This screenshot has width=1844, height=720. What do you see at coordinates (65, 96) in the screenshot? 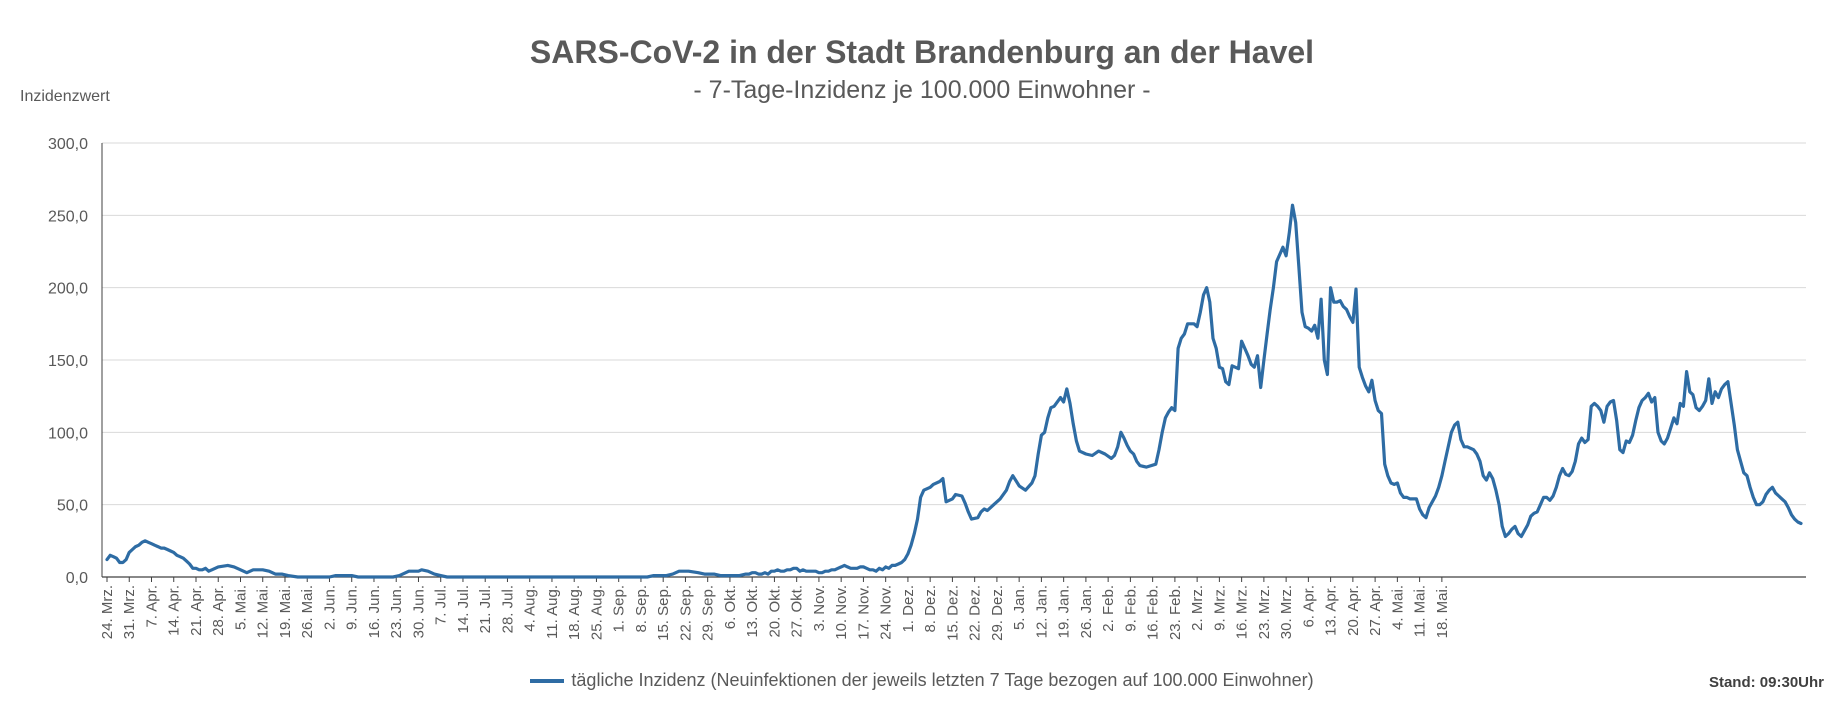
I see `y-axis-label: Inzidenzwert` at bounding box center [65, 96].